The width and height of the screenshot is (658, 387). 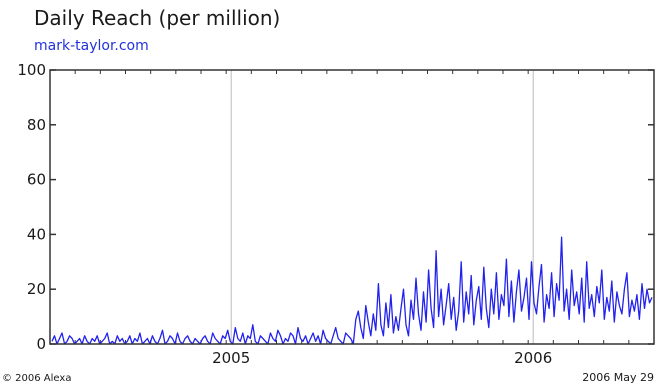 What do you see at coordinates (533, 358) in the screenshot?
I see `x-tick-label-2006: 2006` at bounding box center [533, 358].